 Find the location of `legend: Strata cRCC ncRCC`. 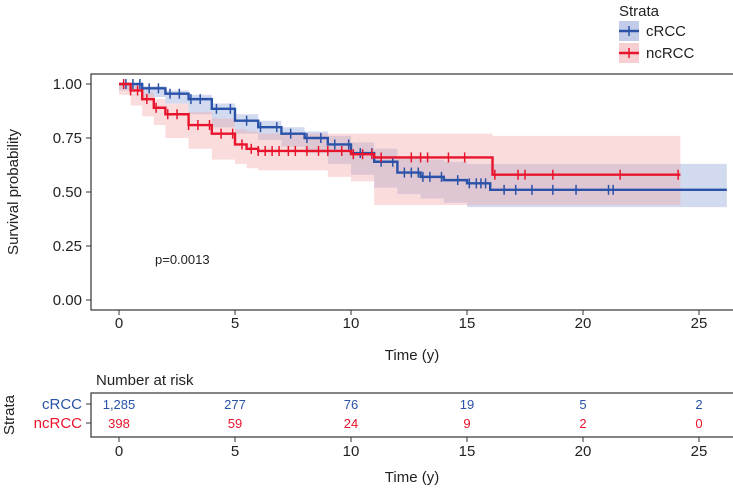

legend: Strata cRCC ncRCC is located at coordinates (657, 33).